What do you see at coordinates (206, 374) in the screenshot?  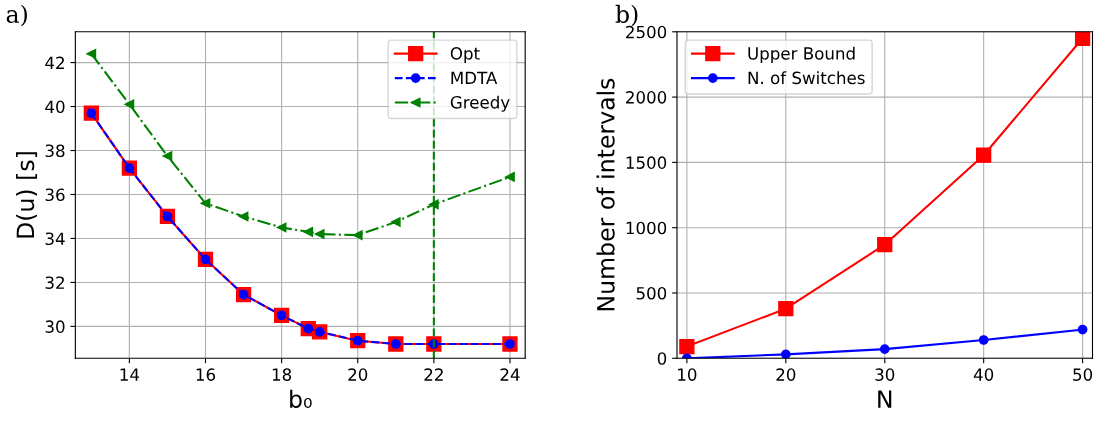 I see `x-tick-label: 16` at bounding box center [206, 374].